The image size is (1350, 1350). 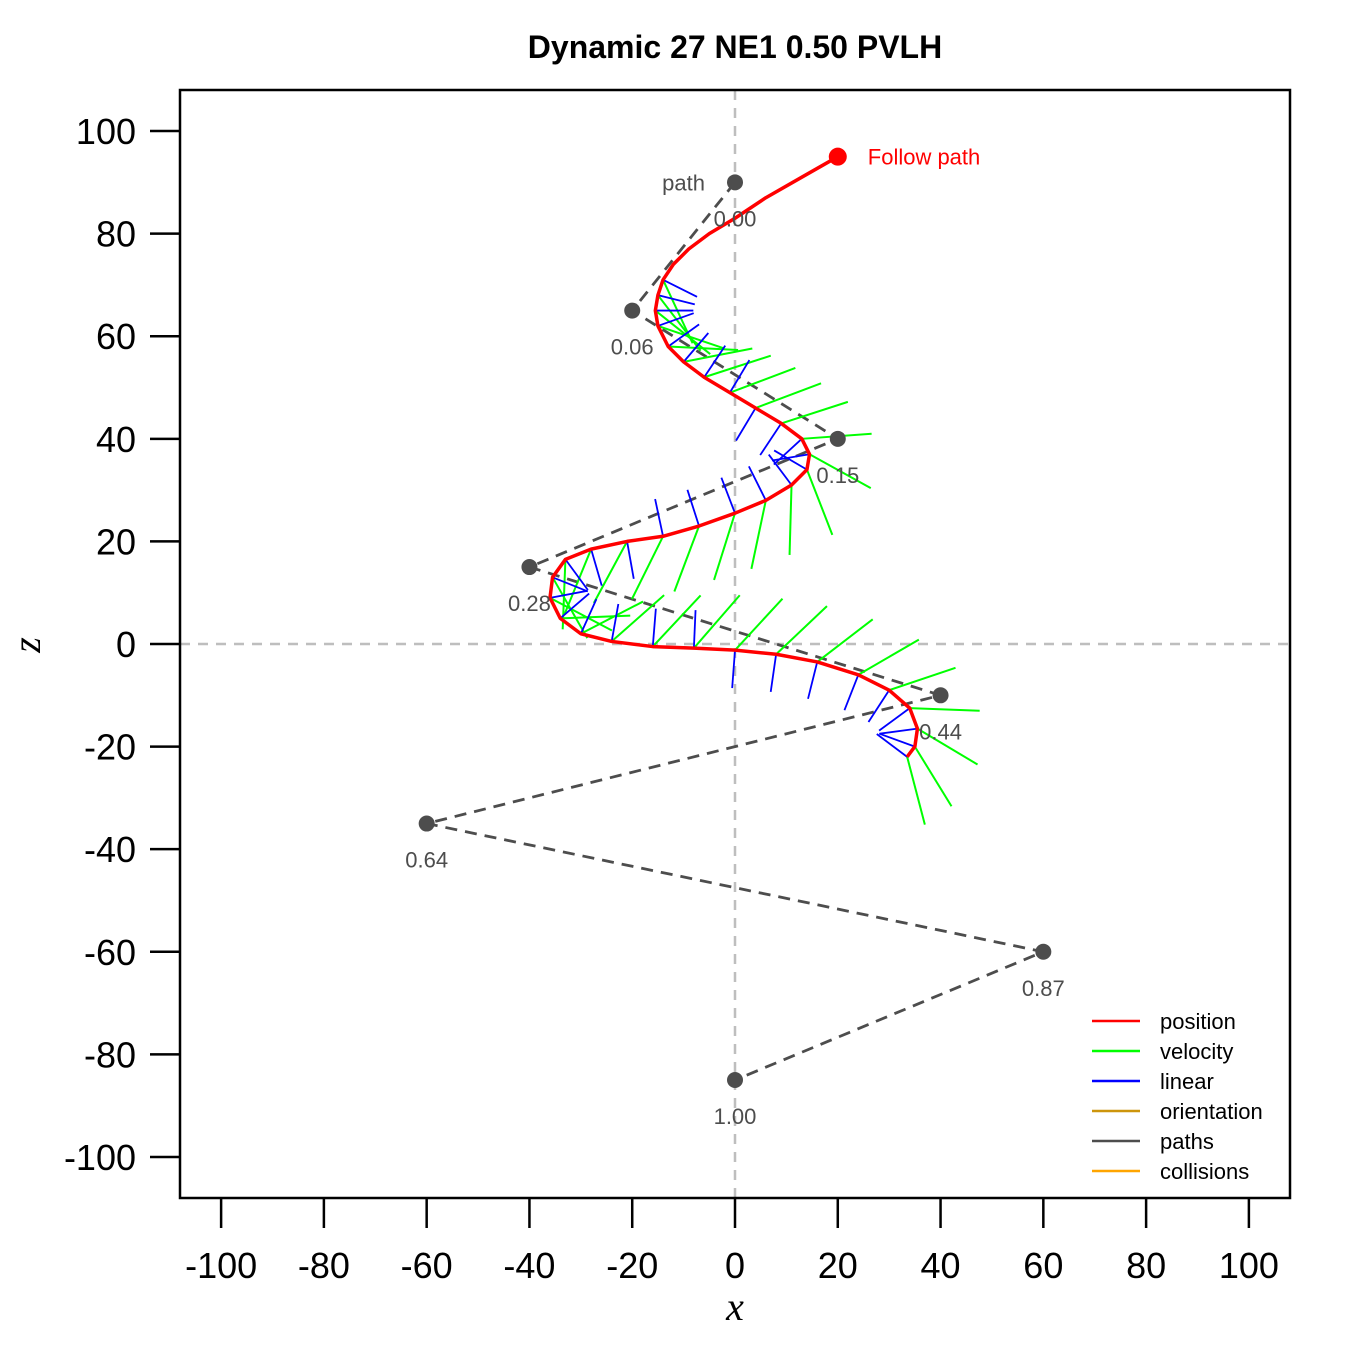 I want to click on y-tick-label: 40, so click(x=116, y=439).